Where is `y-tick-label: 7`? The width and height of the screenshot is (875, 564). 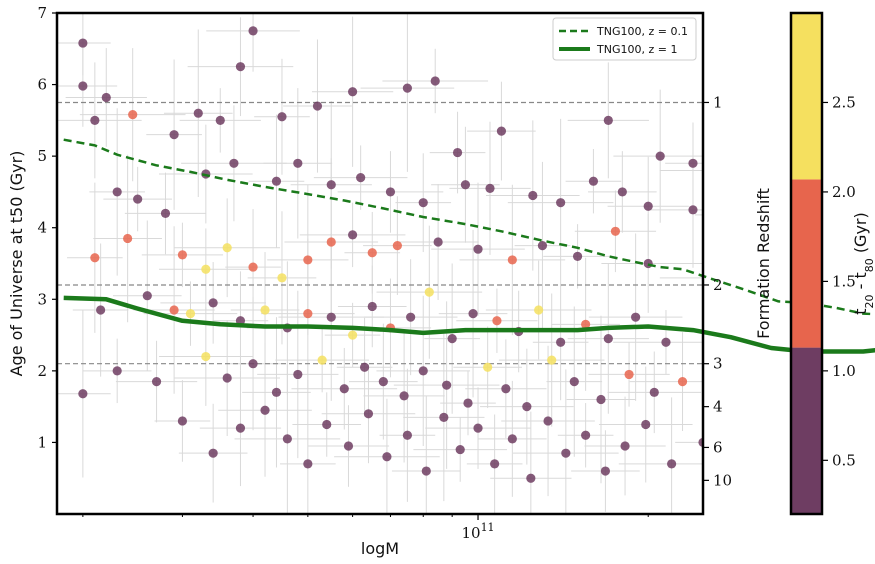 y-tick-label: 7 is located at coordinates (42, 13).